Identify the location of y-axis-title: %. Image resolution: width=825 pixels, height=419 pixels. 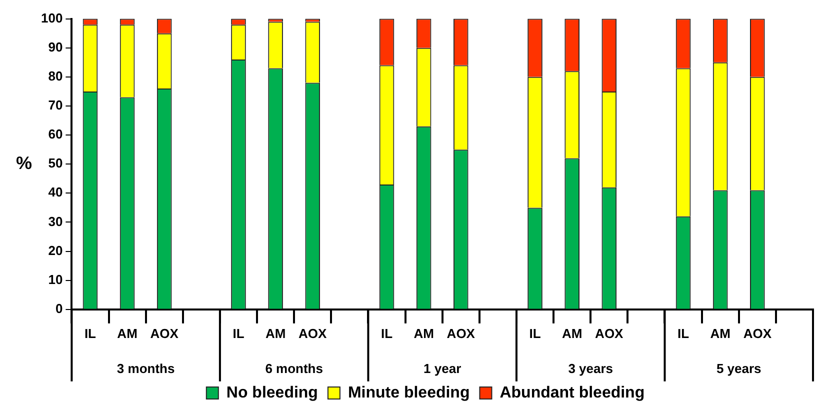
(24, 163).